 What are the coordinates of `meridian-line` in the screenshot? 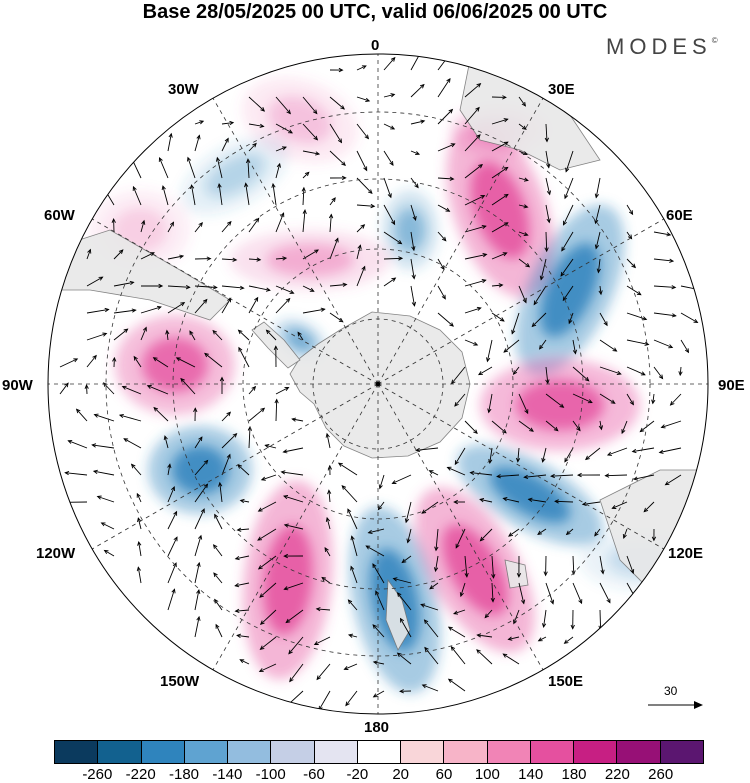 It's located at (520, 466).